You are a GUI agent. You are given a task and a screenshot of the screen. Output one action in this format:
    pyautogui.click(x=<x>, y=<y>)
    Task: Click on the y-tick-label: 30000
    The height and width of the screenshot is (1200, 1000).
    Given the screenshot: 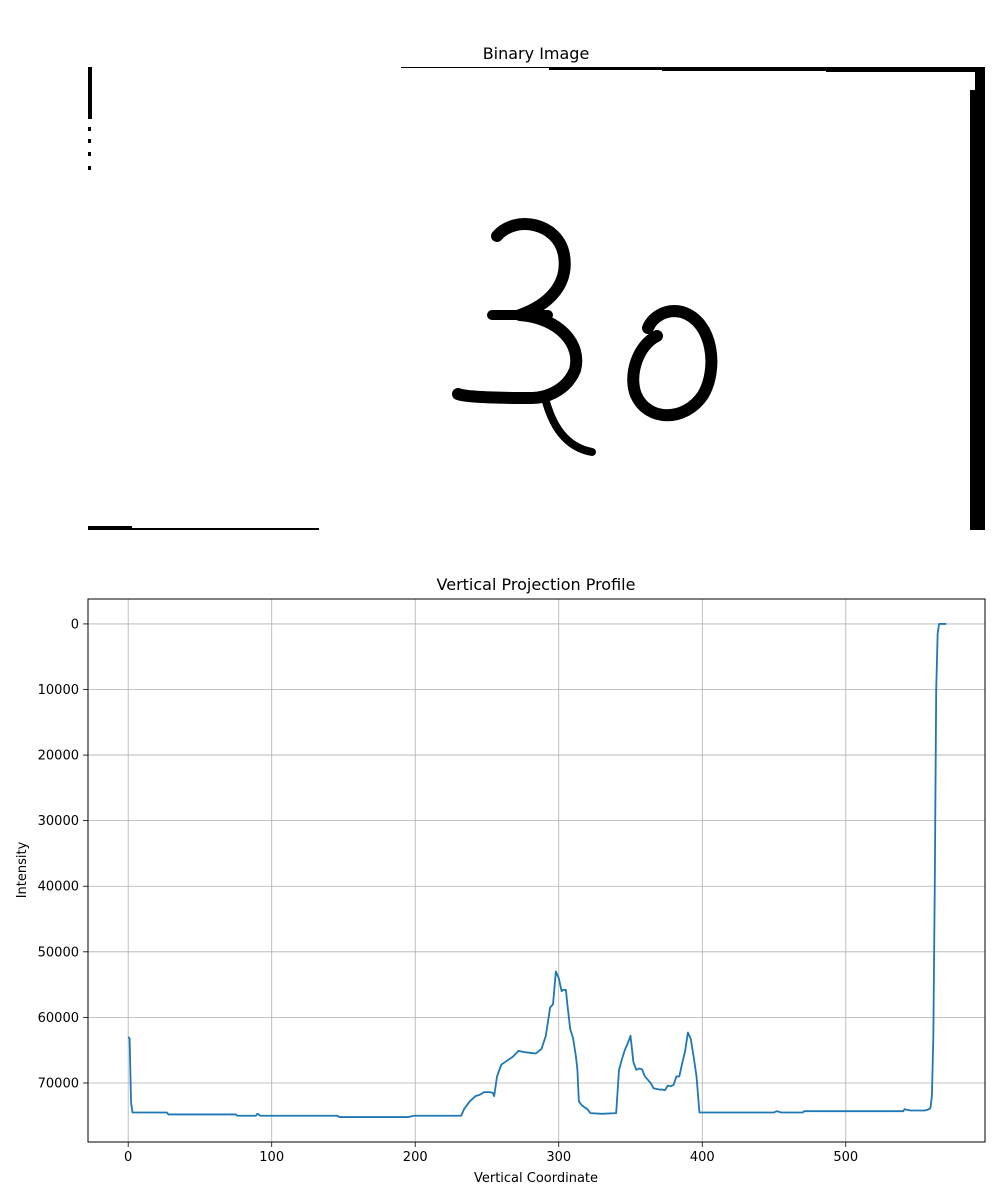 What is the action you would take?
    pyautogui.click(x=58, y=821)
    